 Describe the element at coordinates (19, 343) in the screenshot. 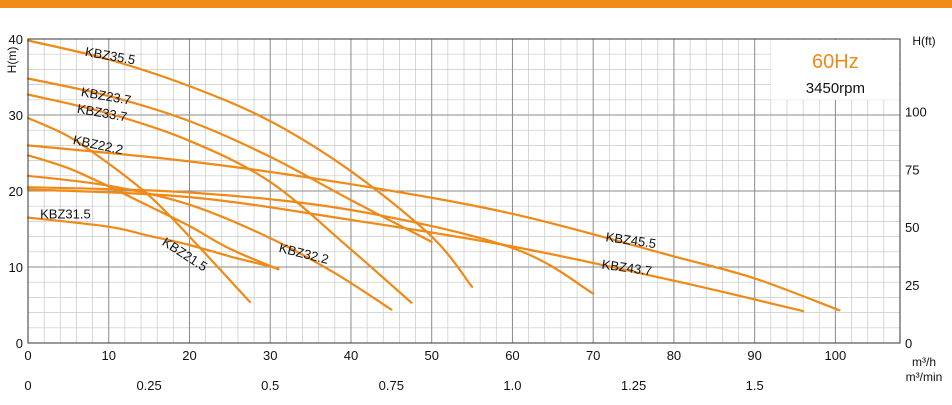

I see `y-tick-label: 0` at that location.